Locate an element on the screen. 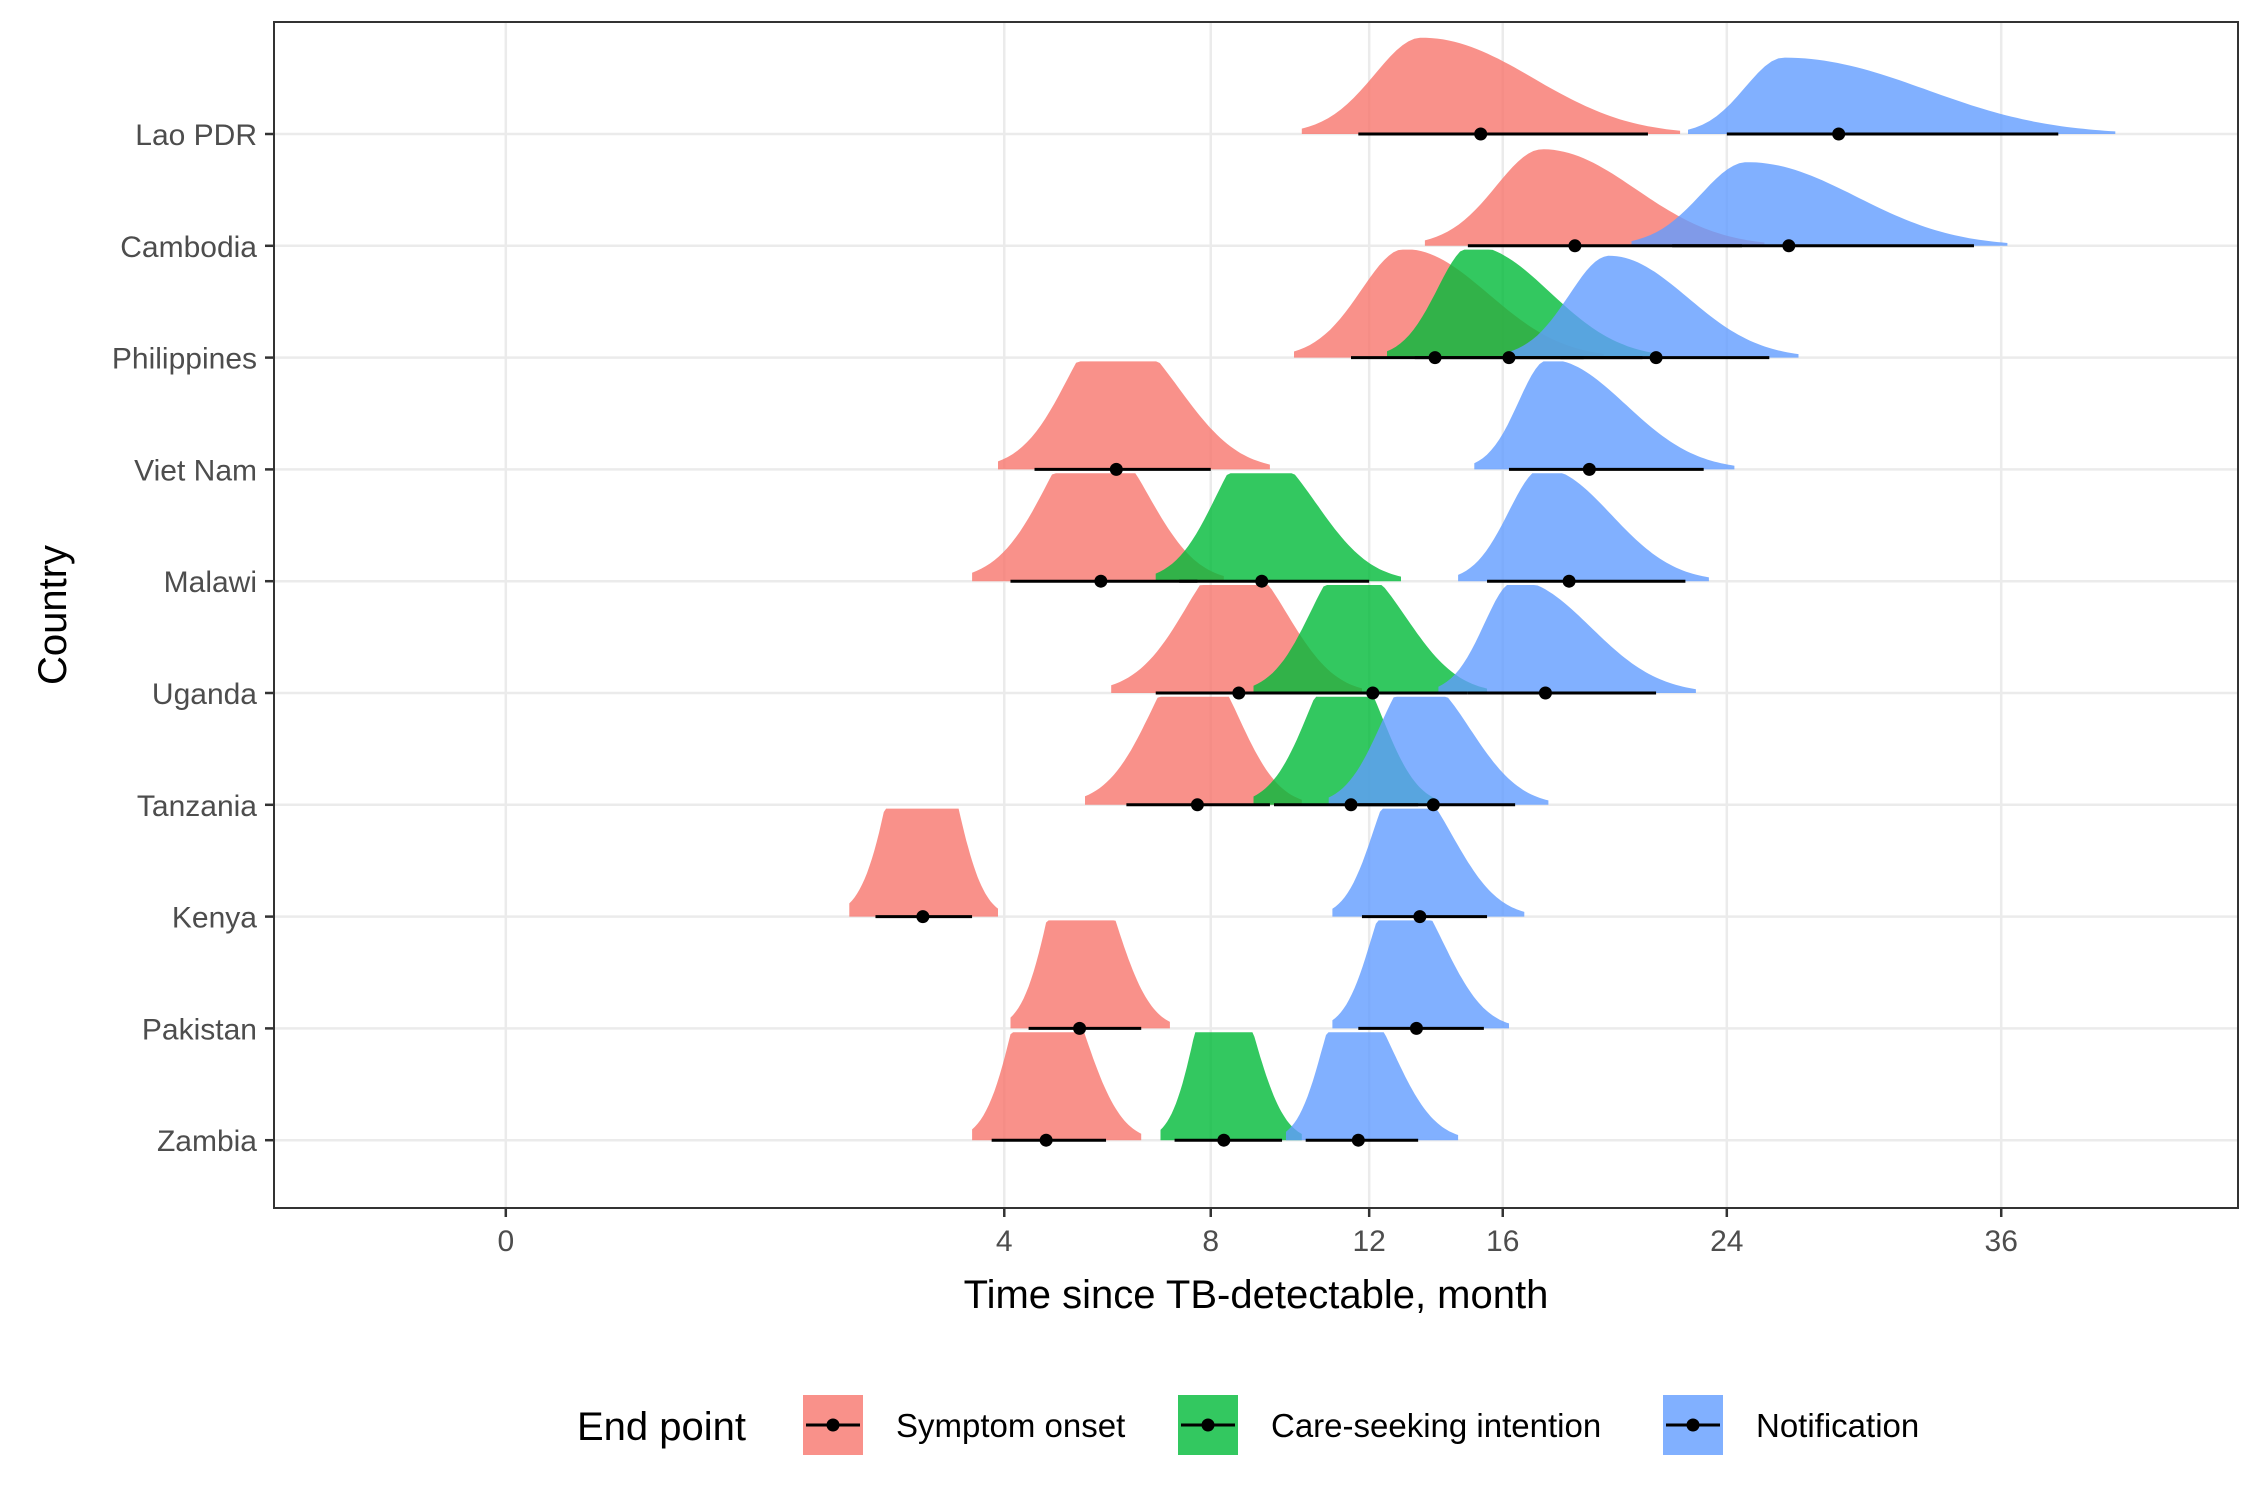 Image resolution: width=2250 pixels, height=1500 pixels. median-point-zambia-care is located at coordinates (1224, 1140).